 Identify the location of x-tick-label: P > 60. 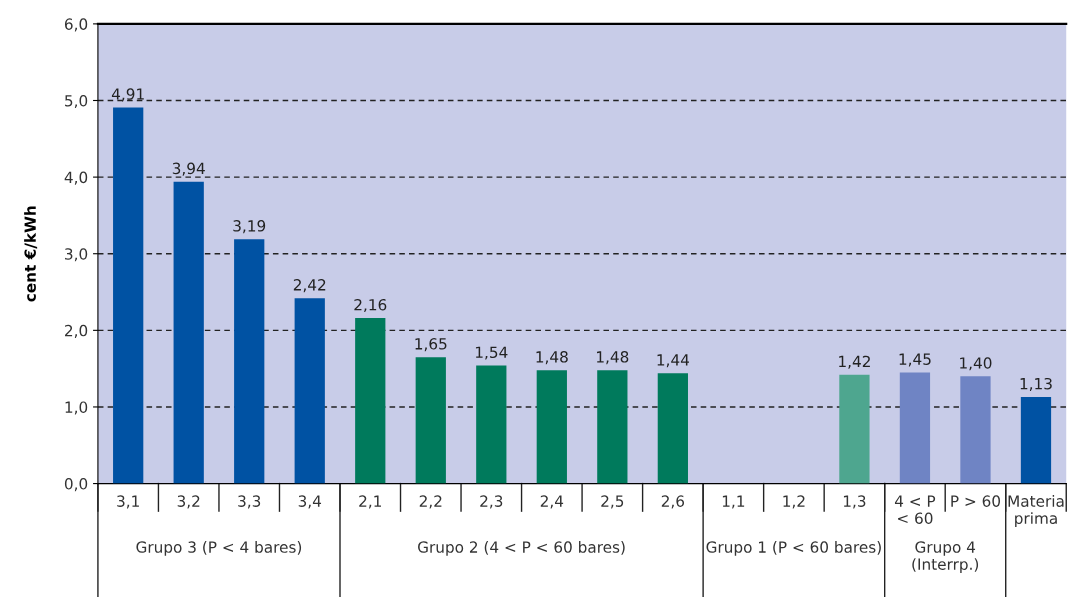
(976, 501).